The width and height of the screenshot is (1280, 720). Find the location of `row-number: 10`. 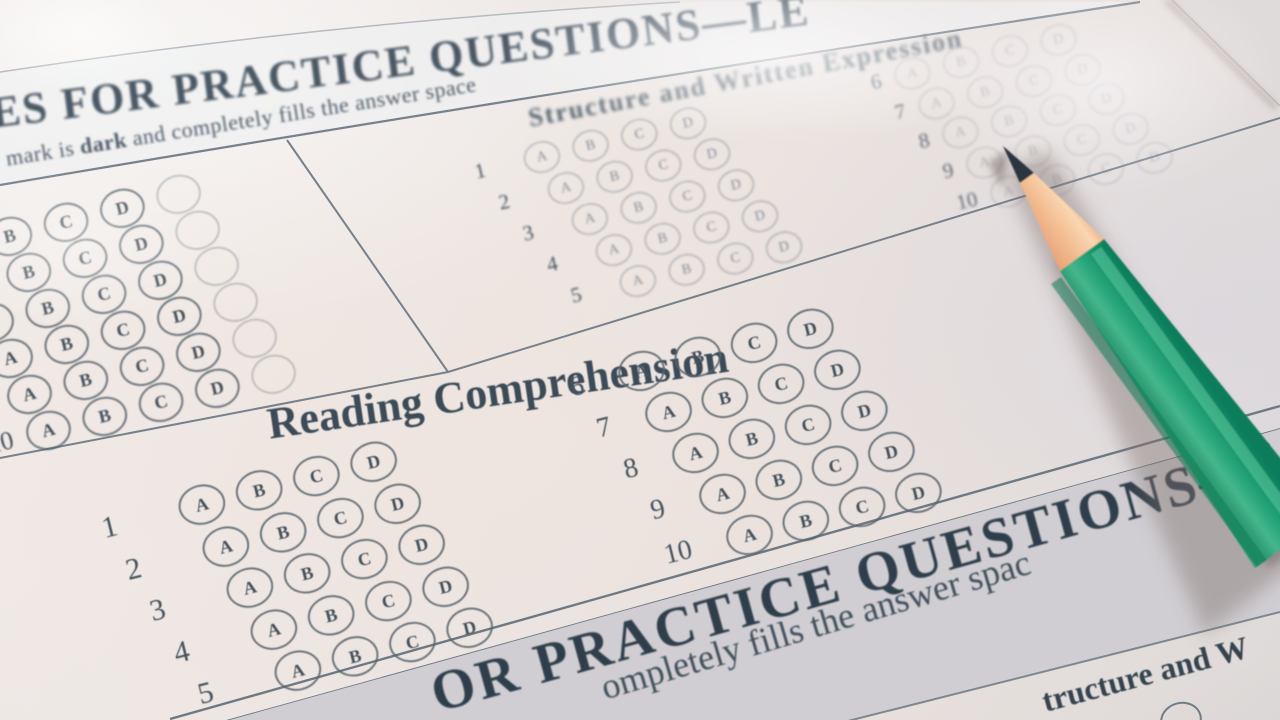

row-number: 10 is located at coordinates (8, 442).